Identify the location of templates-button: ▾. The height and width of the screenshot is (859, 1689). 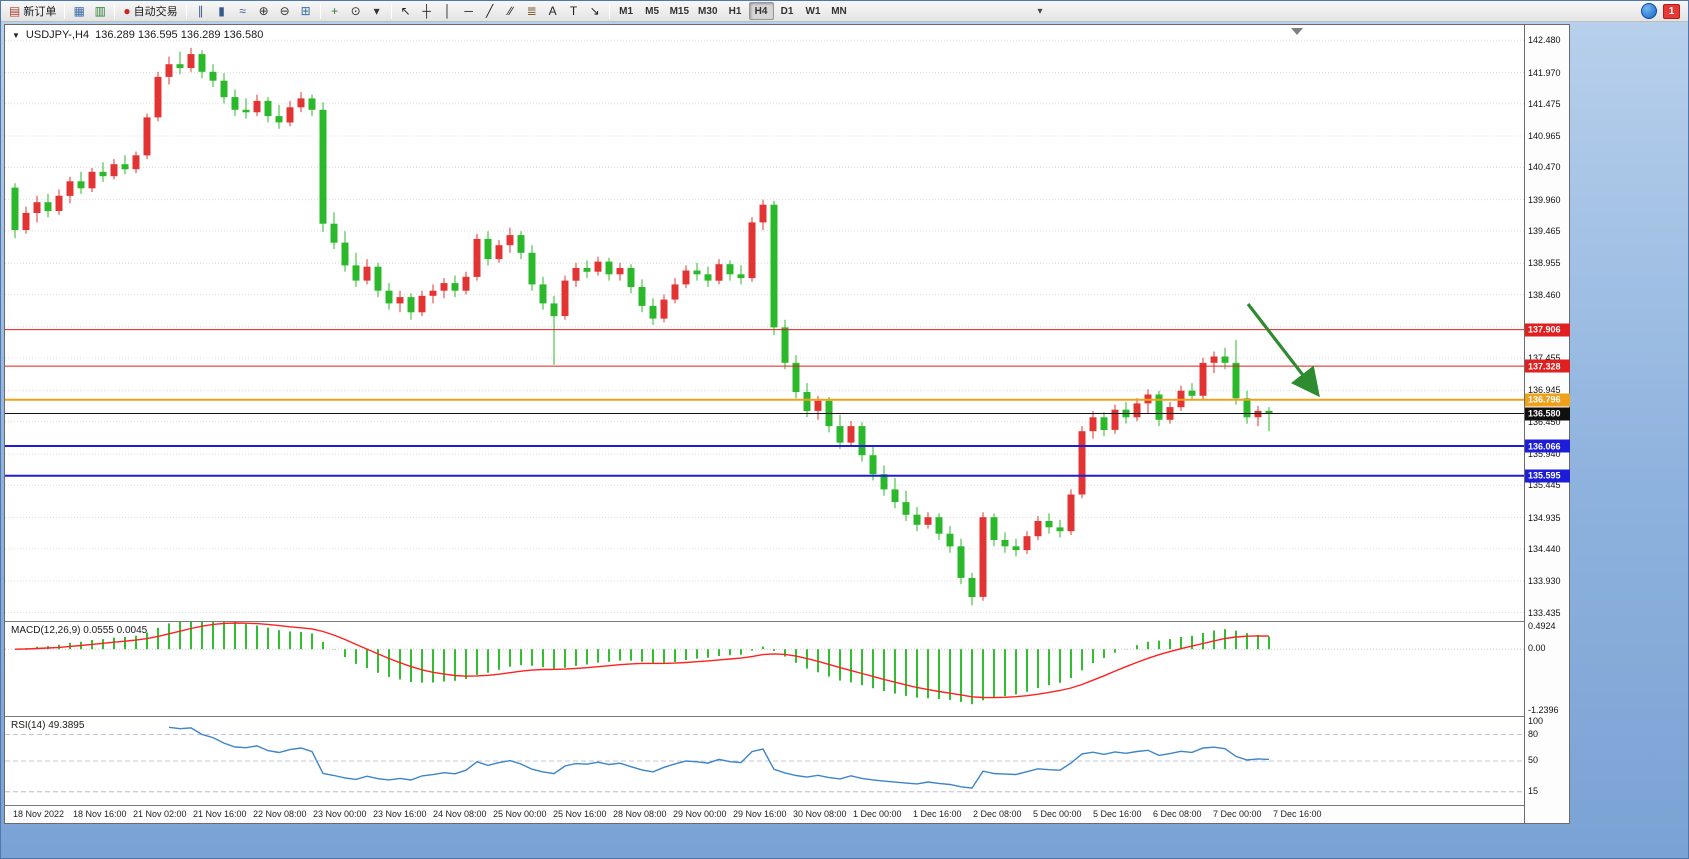
(377, 11).